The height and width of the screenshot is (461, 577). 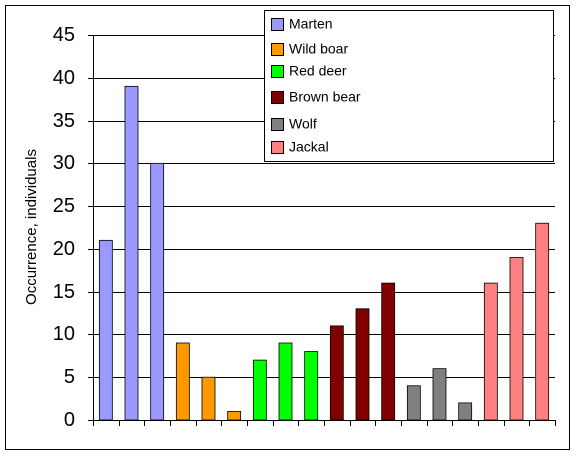 What do you see at coordinates (311, 24) in the screenshot?
I see `legend-label: Marten` at bounding box center [311, 24].